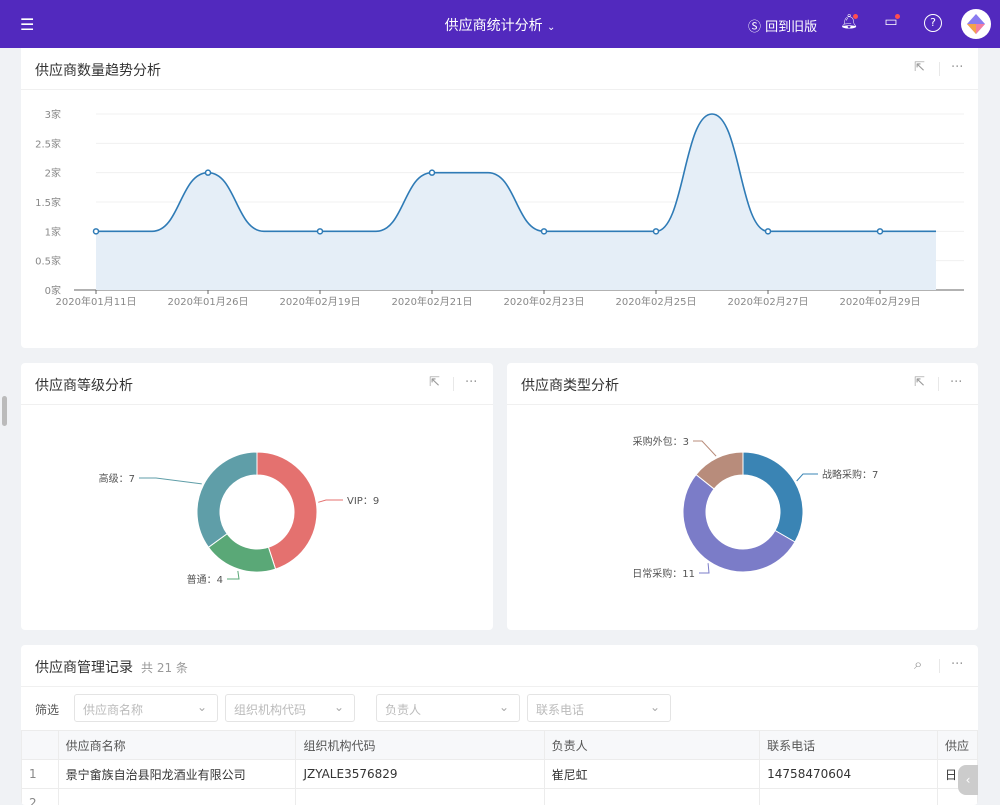 The width and height of the screenshot is (1000, 805). I want to click on cell-phone: 14758470604, so click(849, 774).